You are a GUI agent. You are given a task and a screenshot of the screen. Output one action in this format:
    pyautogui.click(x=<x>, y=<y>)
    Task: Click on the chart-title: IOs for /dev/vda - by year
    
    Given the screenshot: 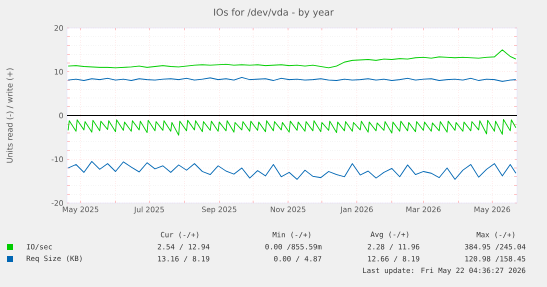 What is the action you would take?
    pyautogui.click(x=274, y=13)
    